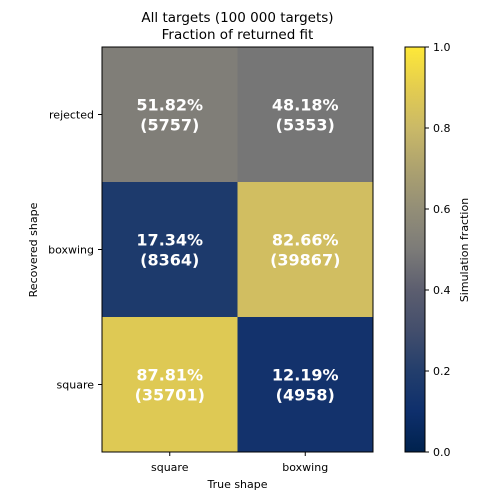  Describe the element at coordinates (442, 371) in the screenshot. I see `colorbar-tick-label: 0.2` at that location.